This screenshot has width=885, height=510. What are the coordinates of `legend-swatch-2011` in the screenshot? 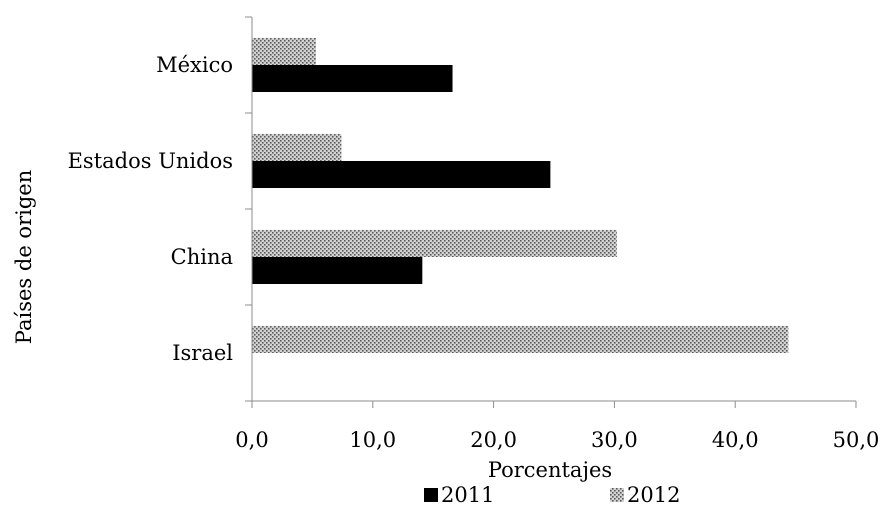 It's located at (431, 495).